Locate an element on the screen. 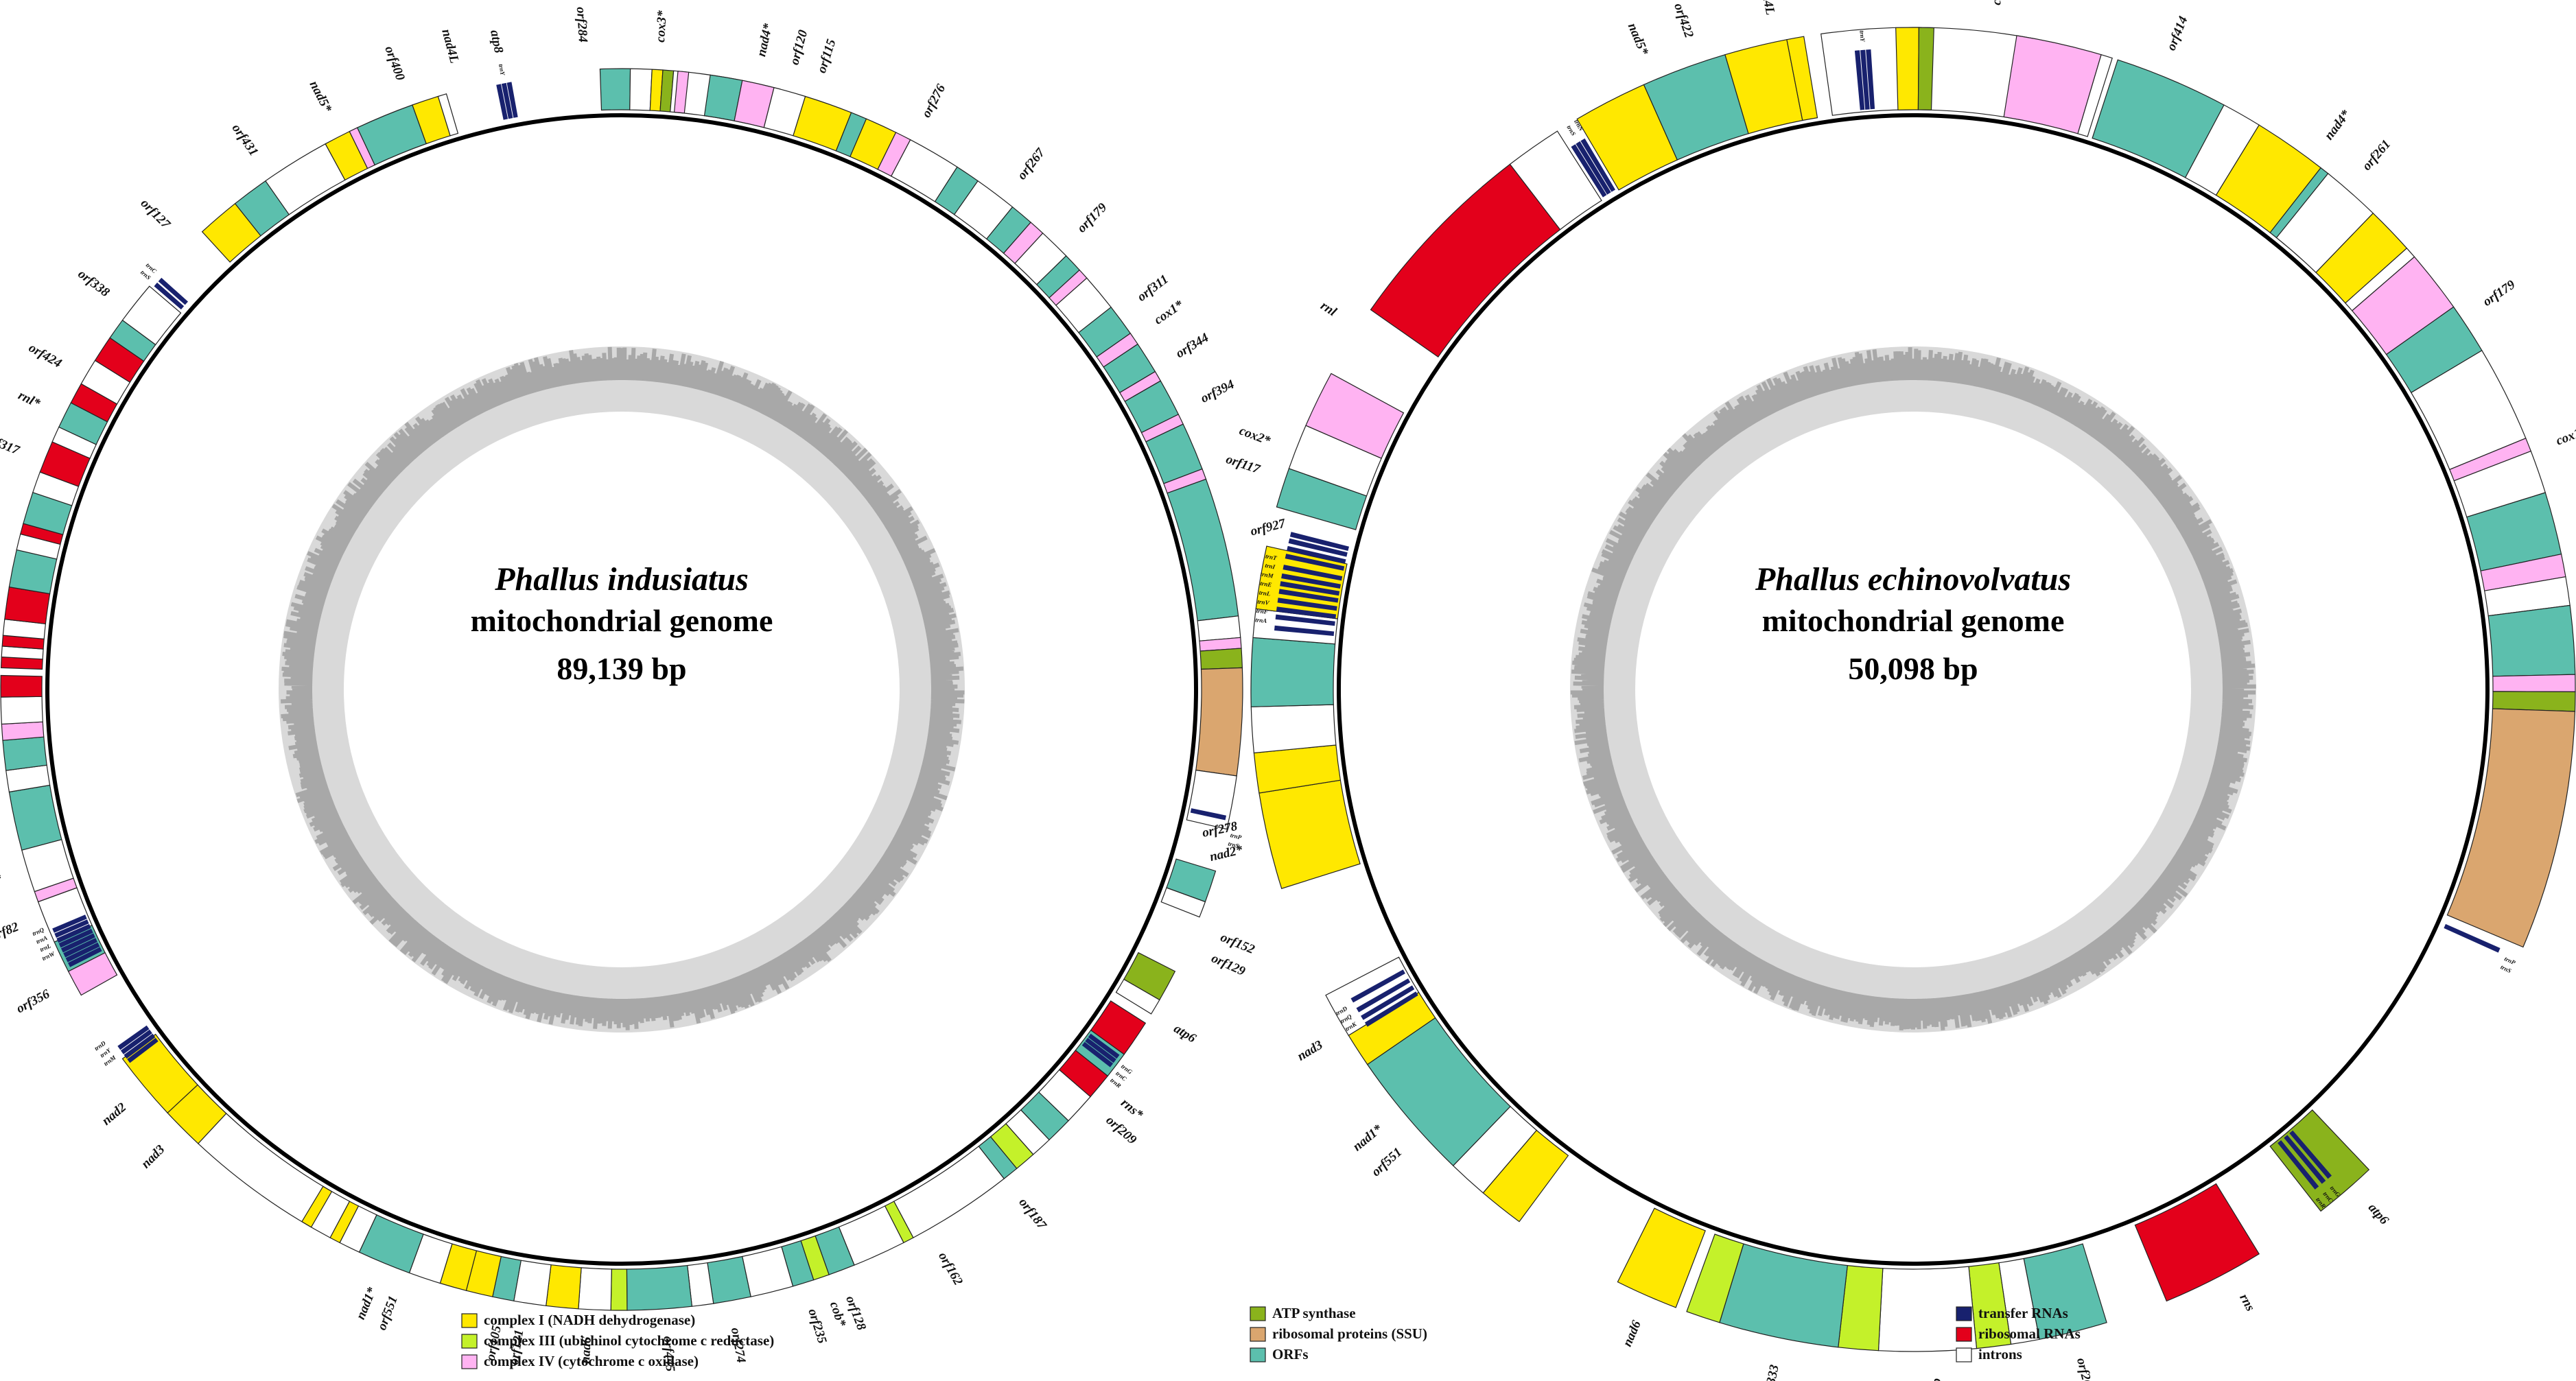 Image resolution: width=2576 pixels, height=1381 pixels. gc-base-ring is located at coordinates (622, 689).